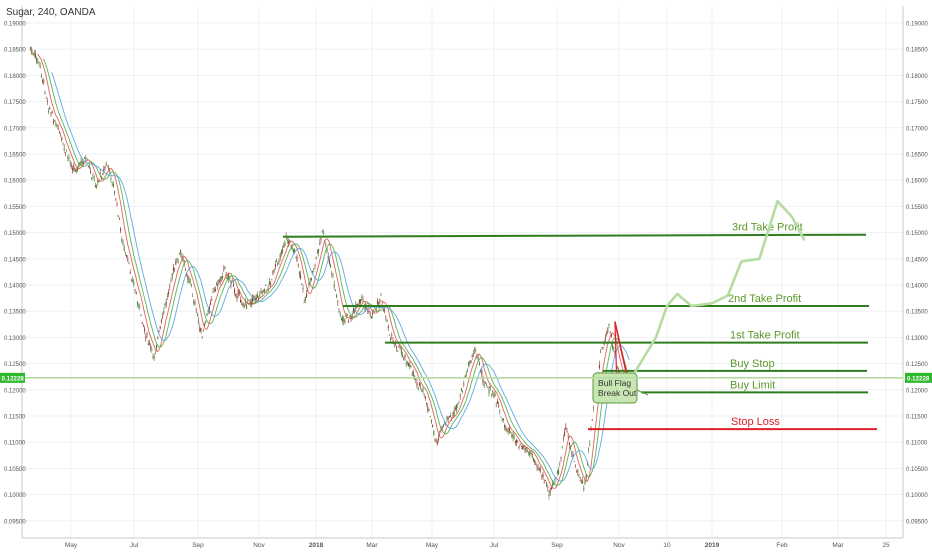  I want to click on price-tags: 0.12228 0.12228, so click(466, 377).